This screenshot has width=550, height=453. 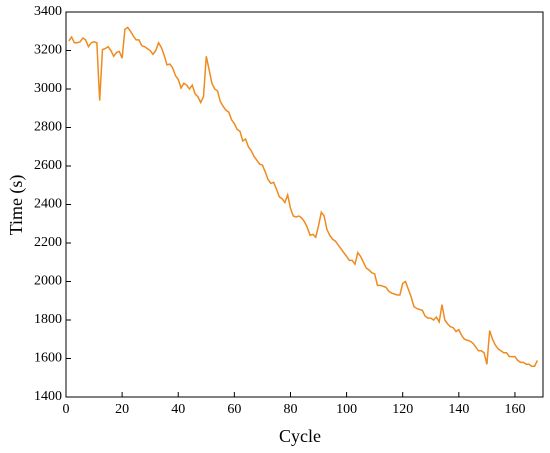 What do you see at coordinates (48, 319) in the screenshot?
I see `y-tick-label: 1800` at bounding box center [48, 319].